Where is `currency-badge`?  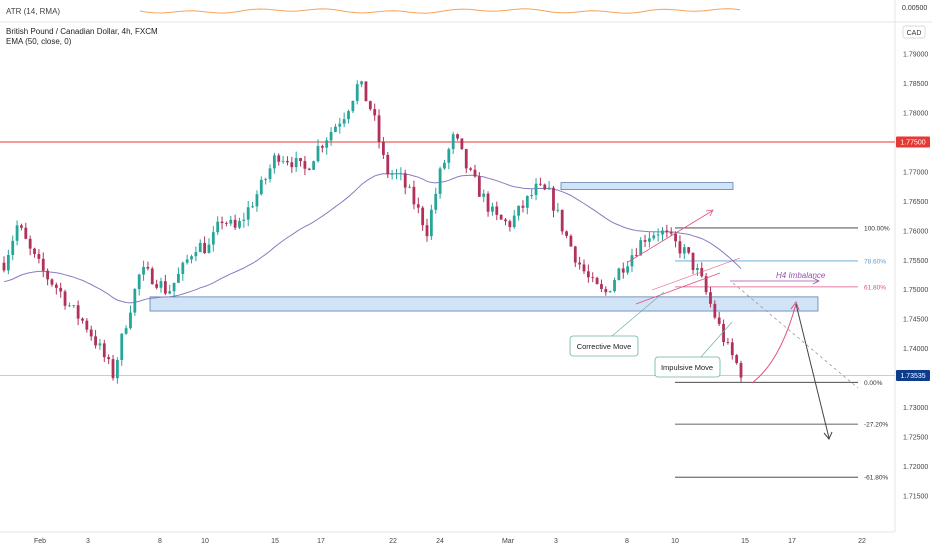
currency-badge is located at coordinates (914, 32).